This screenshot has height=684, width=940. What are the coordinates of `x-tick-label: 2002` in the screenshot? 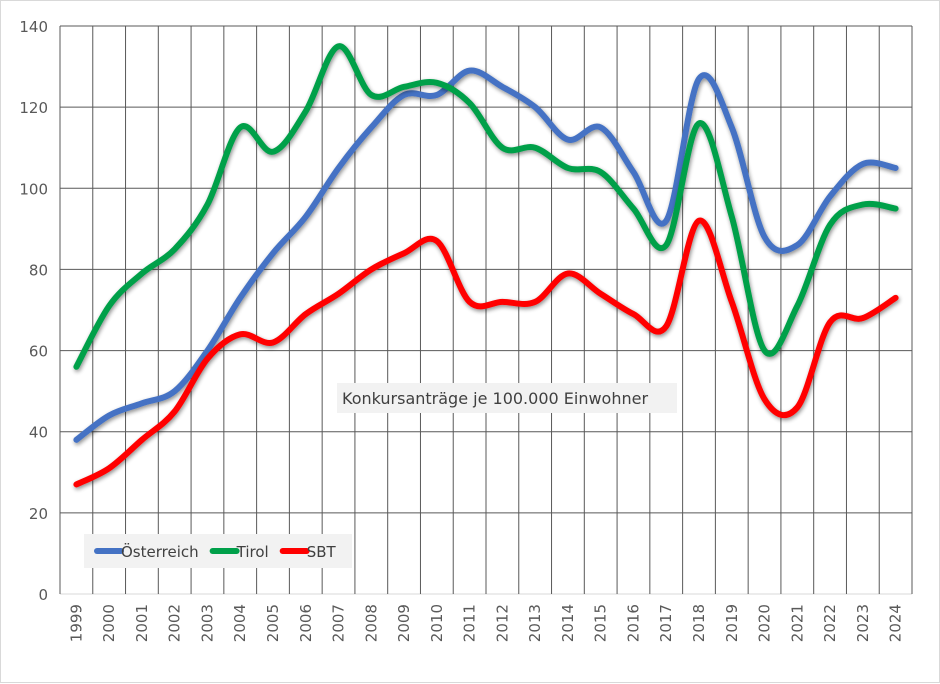 It's located at (175, 623).